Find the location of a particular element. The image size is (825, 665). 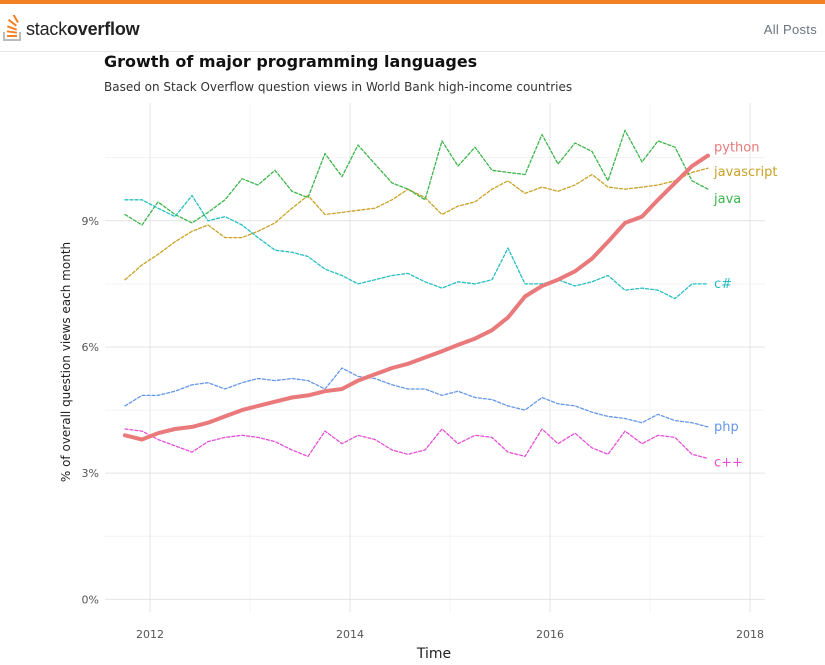

x-tick-label: 2016 is located at coordinates (550, 634).